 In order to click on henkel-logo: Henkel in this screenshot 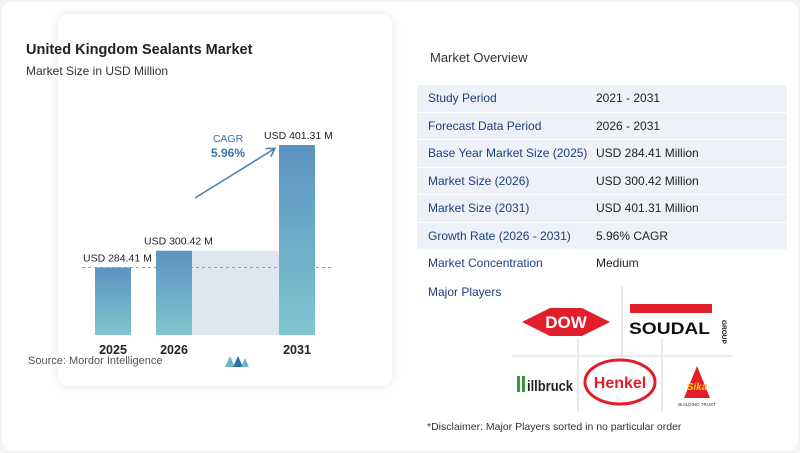, I will do `click(620, 382)`.